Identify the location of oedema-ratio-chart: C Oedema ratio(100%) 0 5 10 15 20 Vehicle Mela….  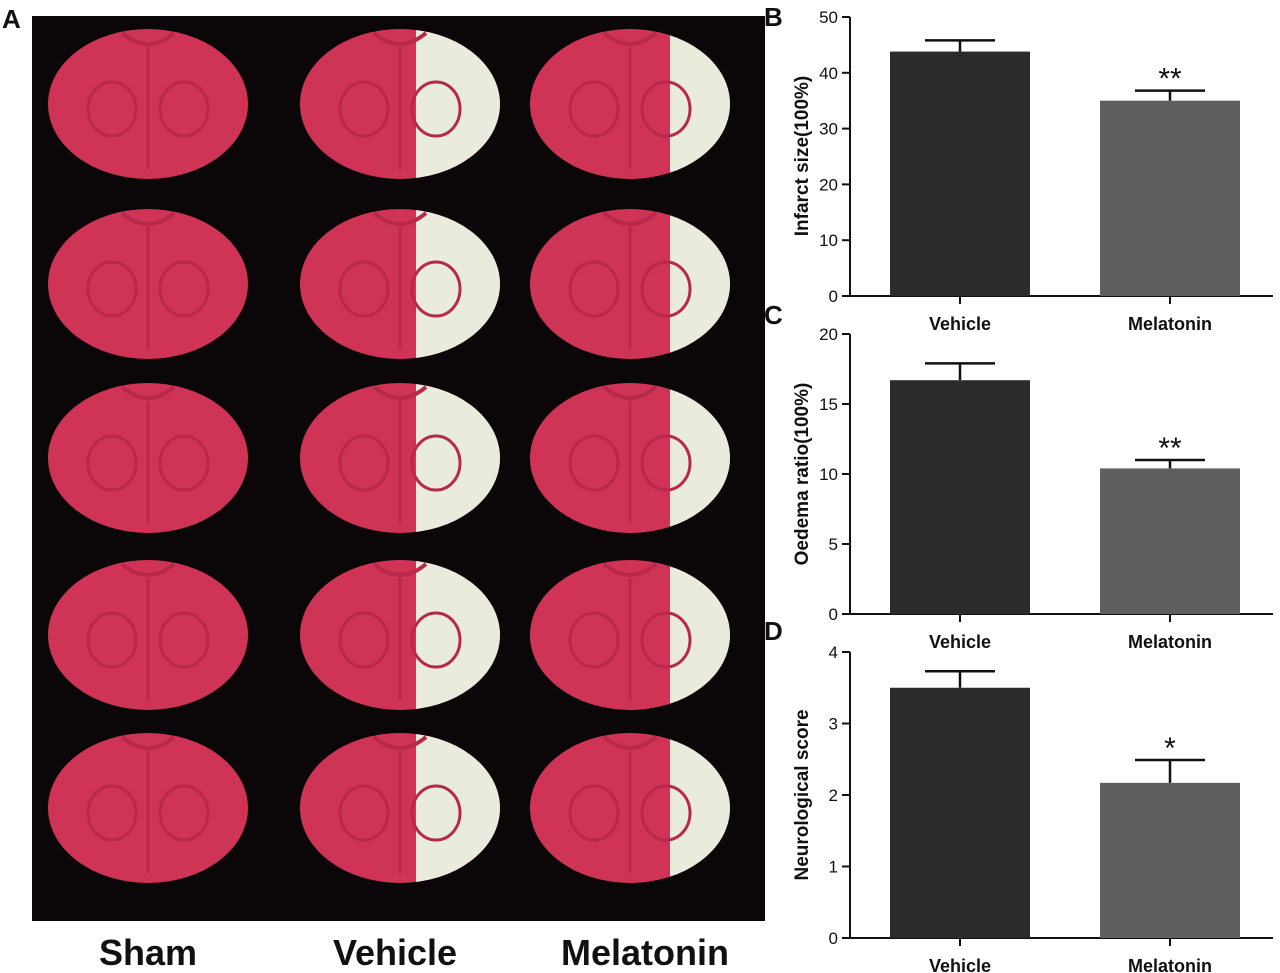
(1018, 476).